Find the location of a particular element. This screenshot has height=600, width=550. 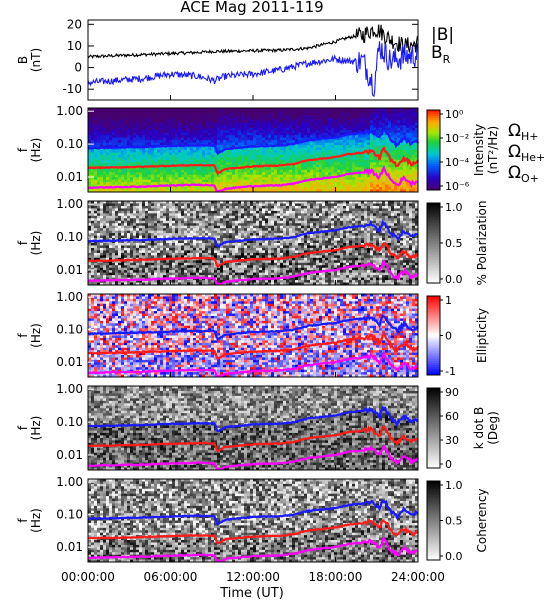

time-axis-label: Time (UT) is located at coordinates (251, 593).